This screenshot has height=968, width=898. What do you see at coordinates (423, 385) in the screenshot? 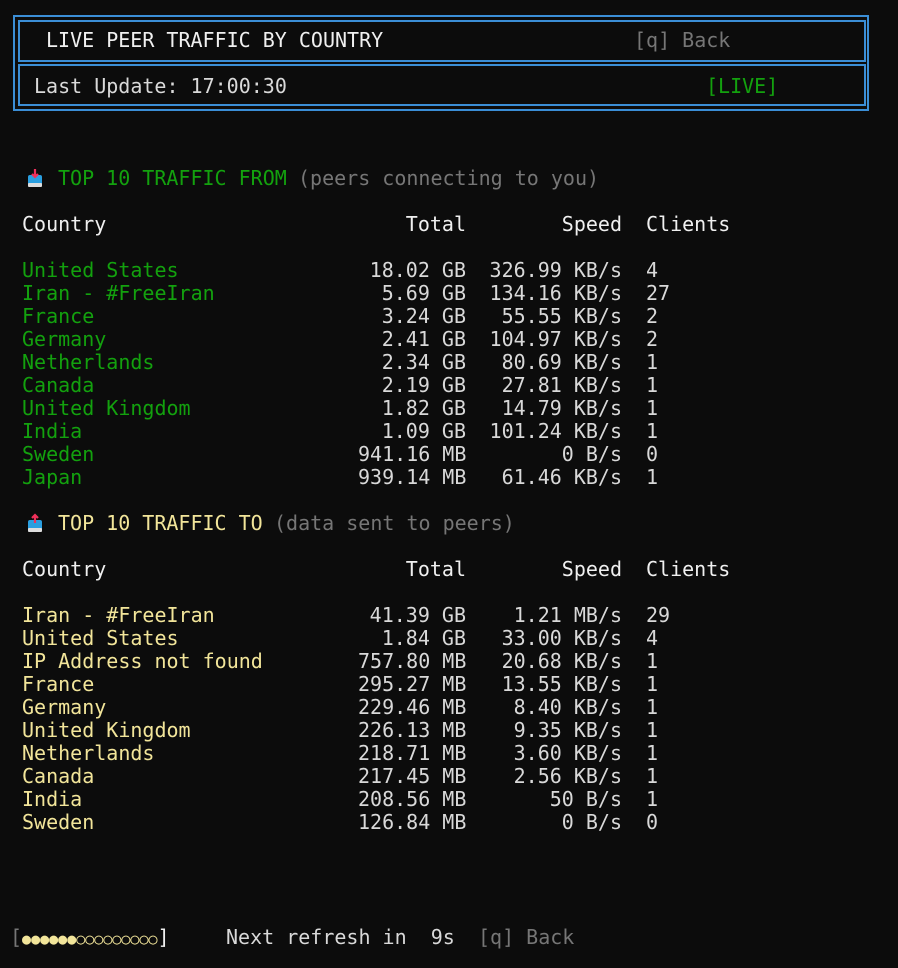
I see `cell-total: 2.19 GB` at bounding box center [423, 385].